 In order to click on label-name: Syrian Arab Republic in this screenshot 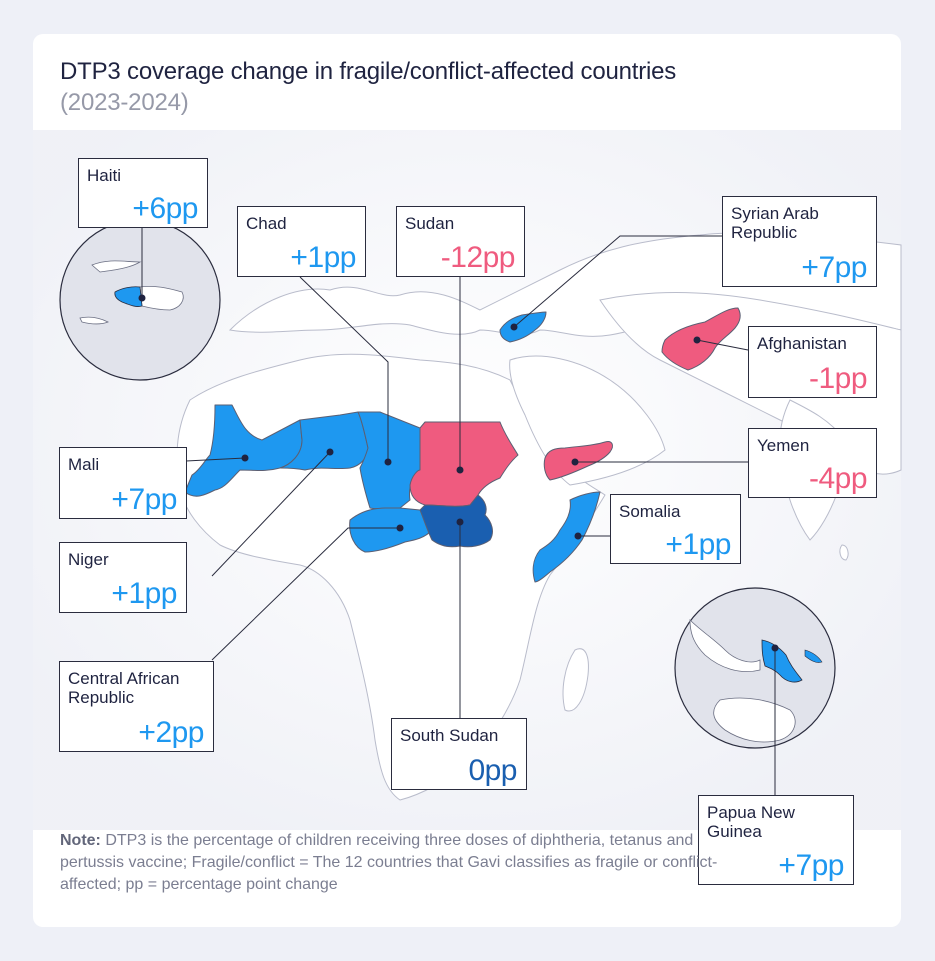, I will do `click(775, 223)`.